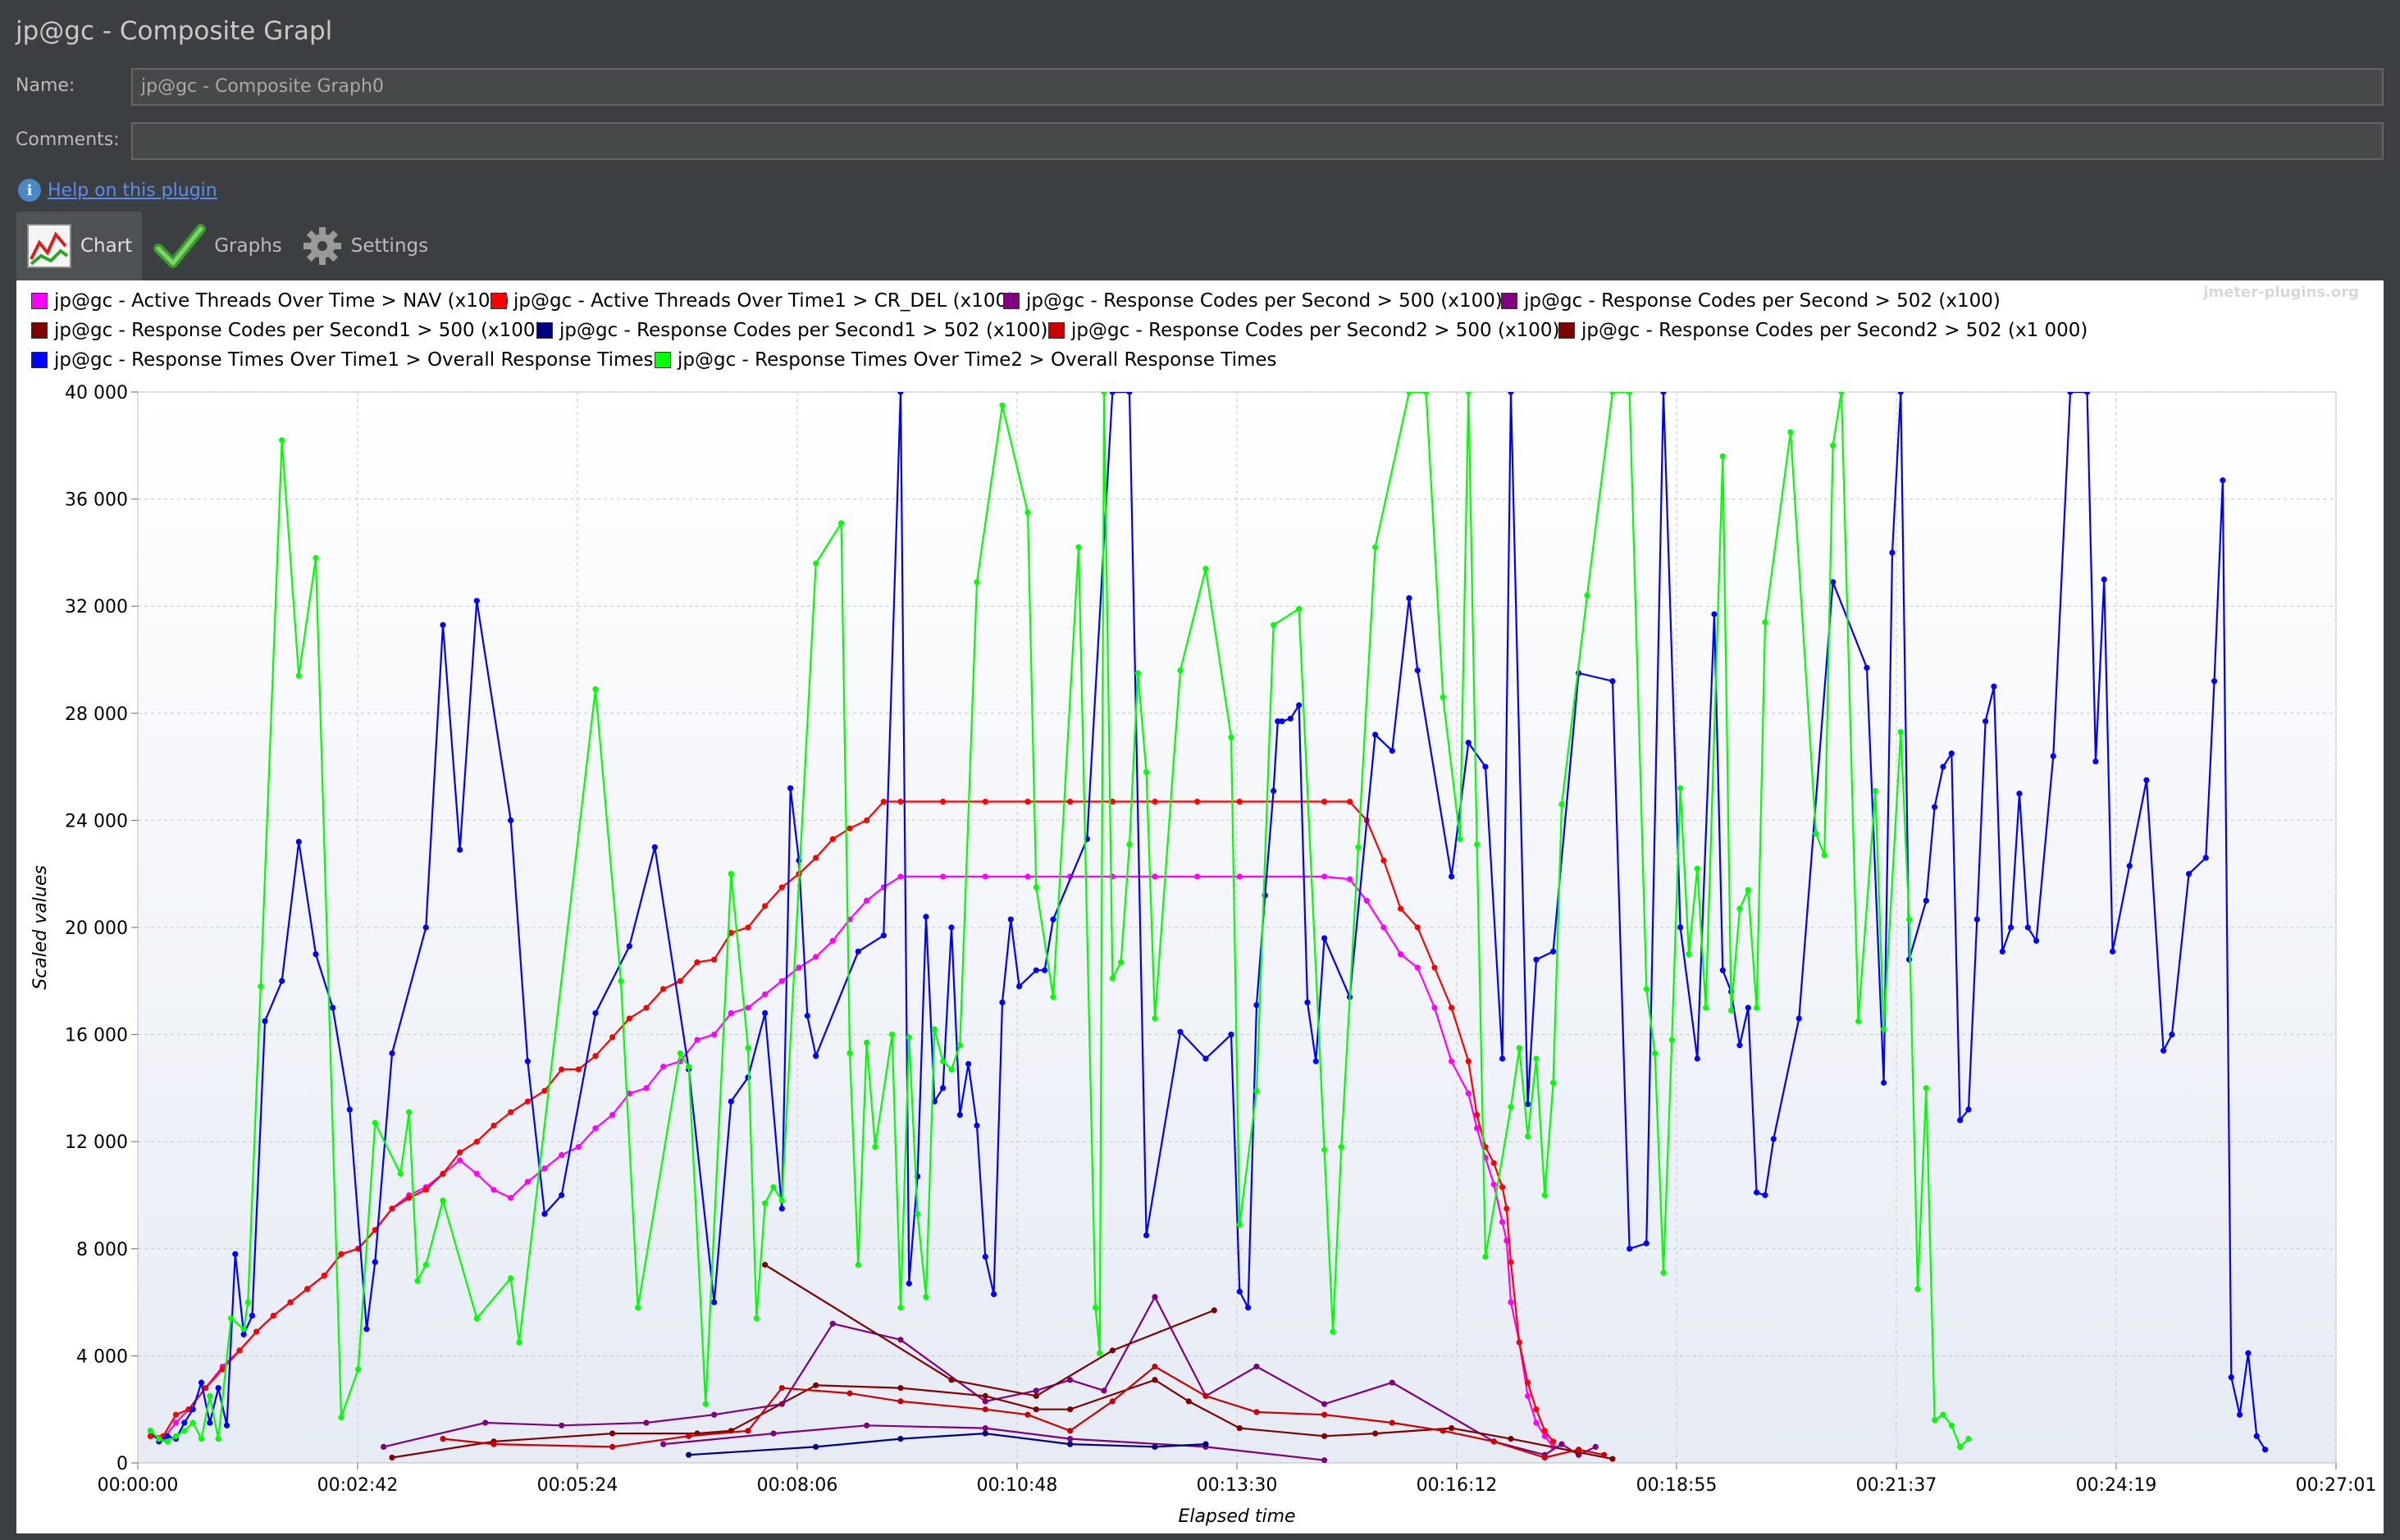 This screenshot has width=2400, height=1540. I want to click on help-link: Help on this plugin, so click(133, 190).